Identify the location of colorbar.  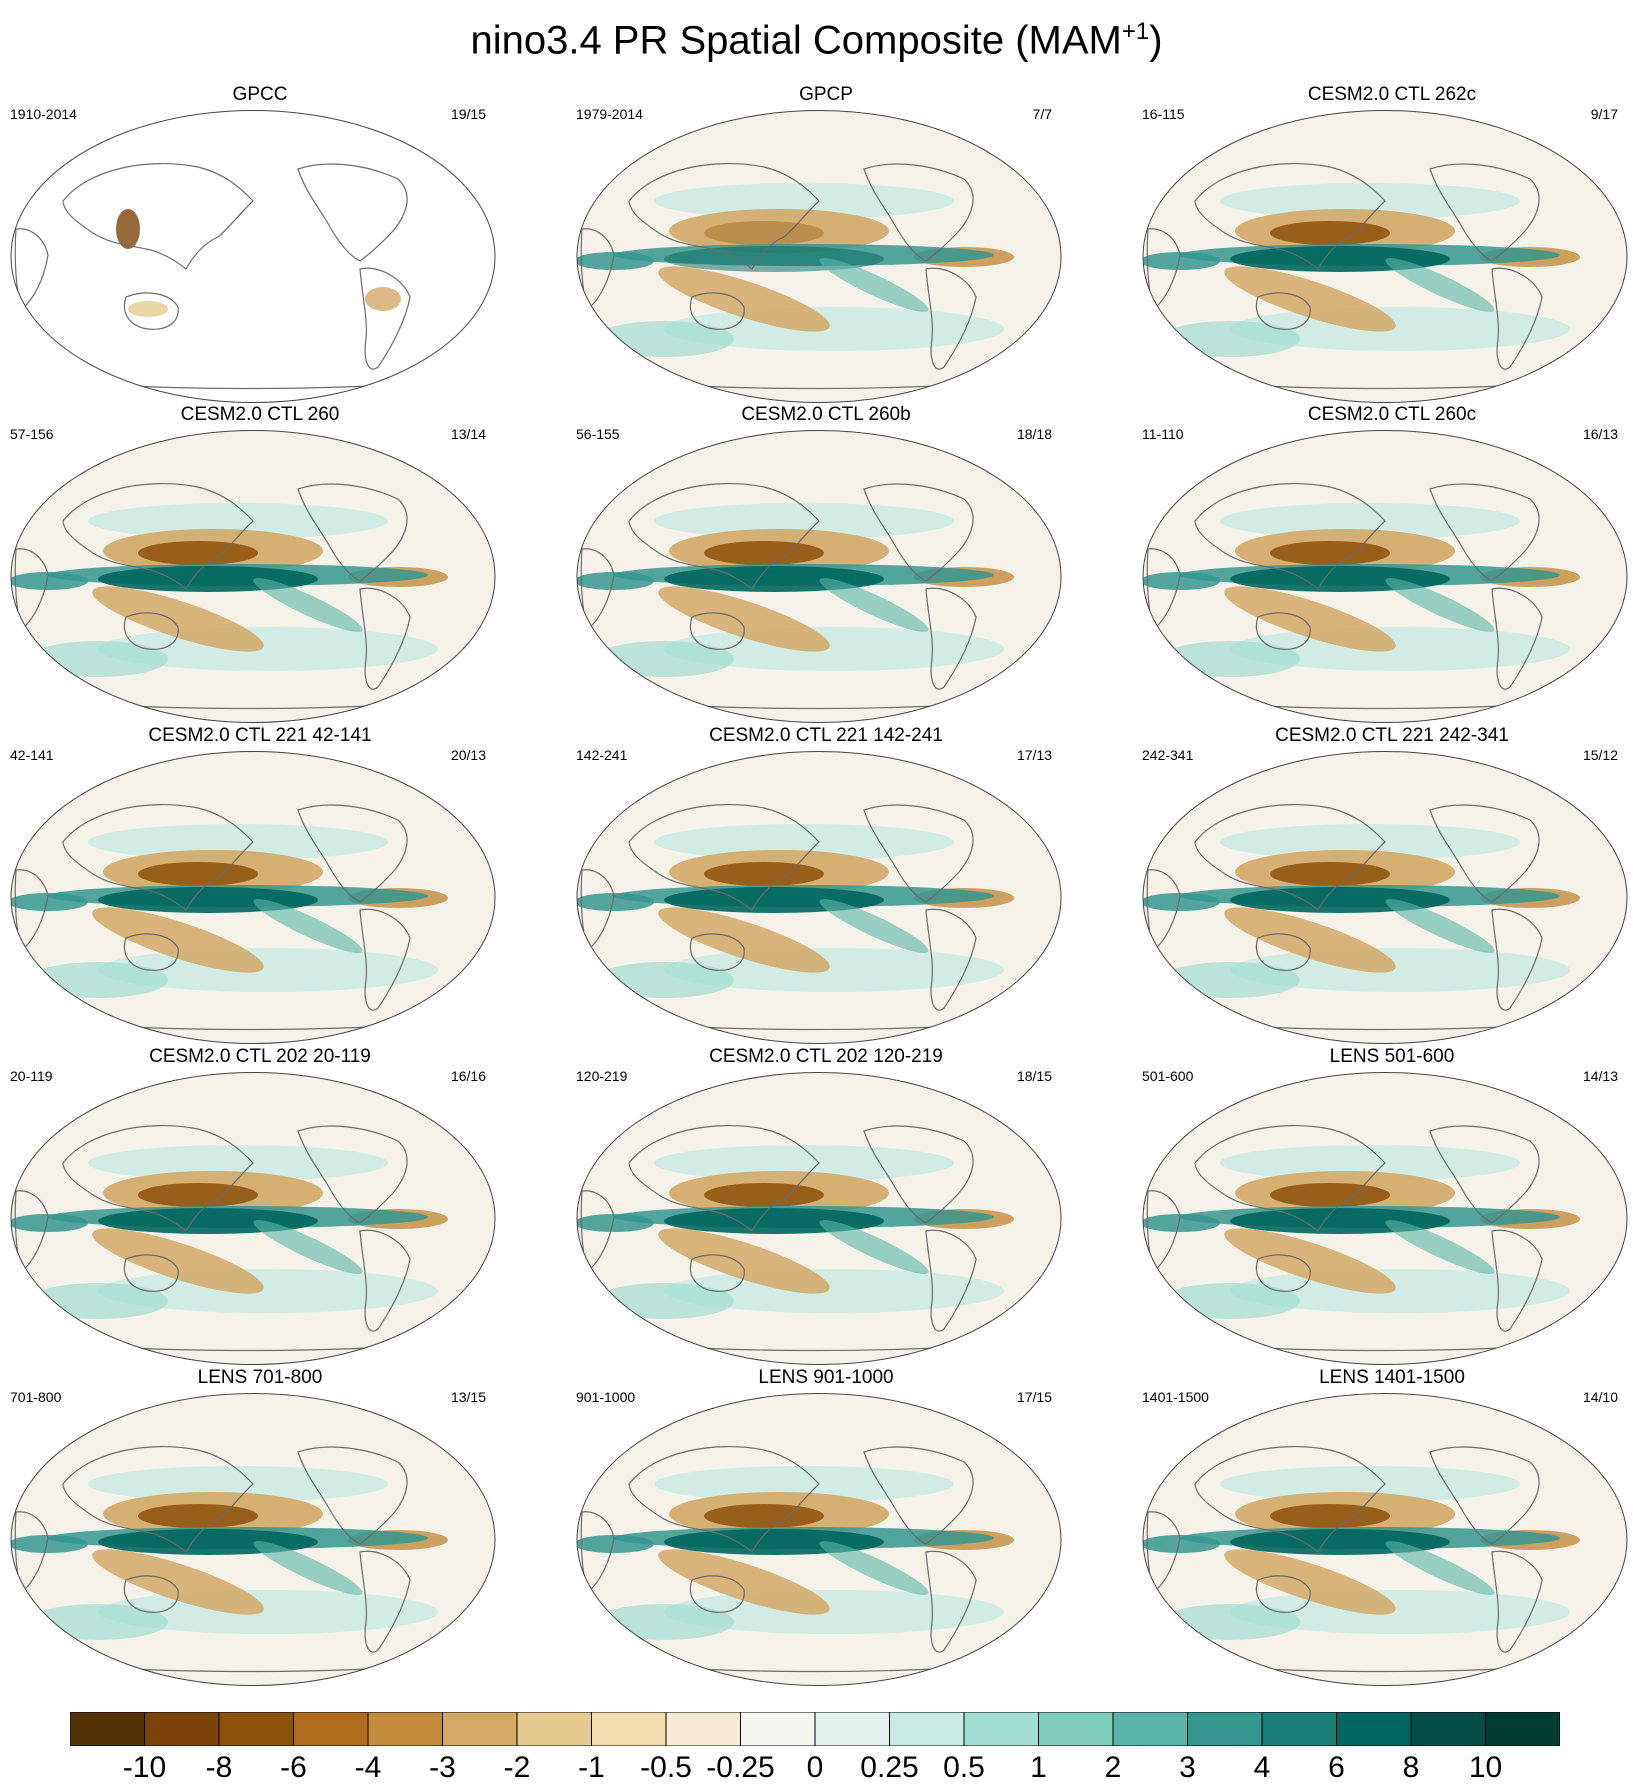
(815, 1729).